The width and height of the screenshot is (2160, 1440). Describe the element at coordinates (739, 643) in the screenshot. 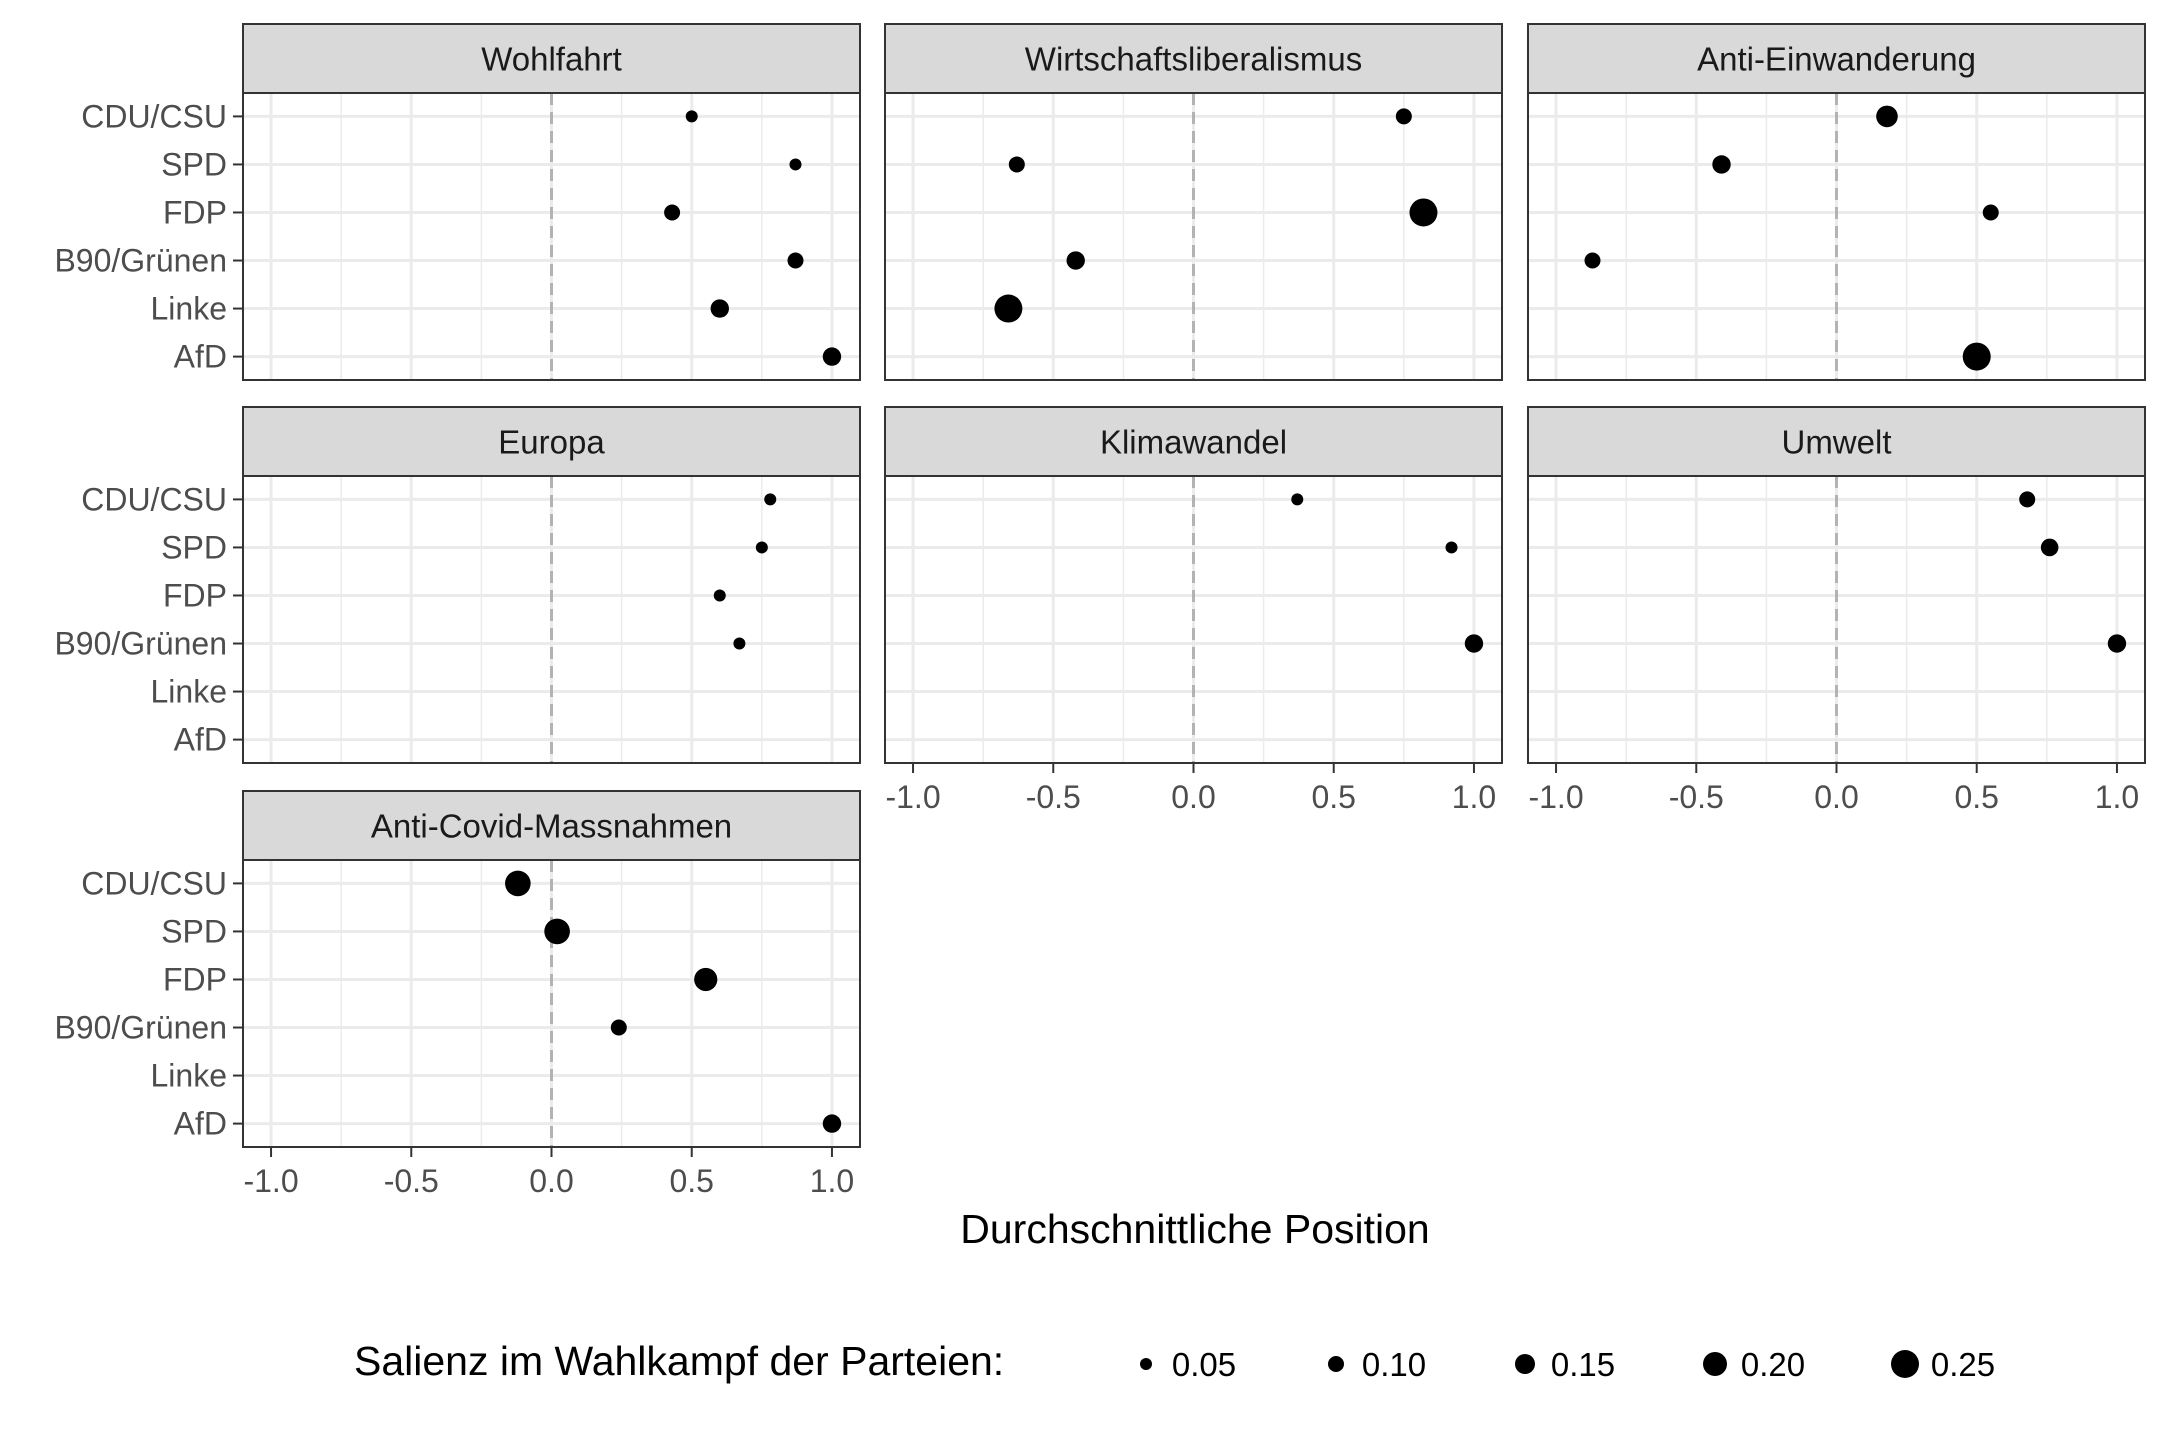

I see `data-point-europa-b90-gruenen` at that location.